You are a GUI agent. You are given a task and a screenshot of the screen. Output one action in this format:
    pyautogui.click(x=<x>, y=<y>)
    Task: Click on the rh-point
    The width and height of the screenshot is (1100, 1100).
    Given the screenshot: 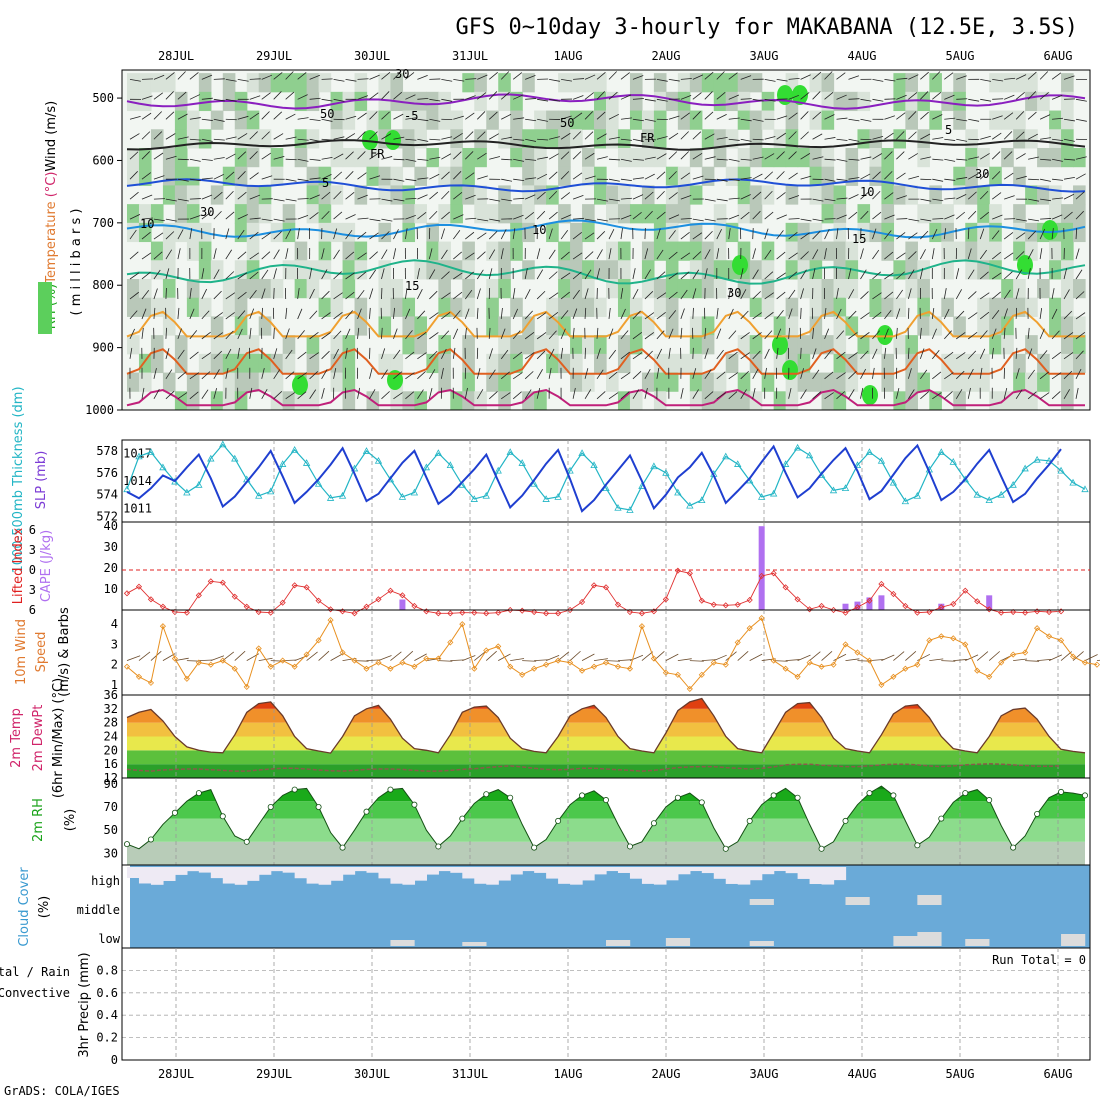 What is the action you would take?
    pyautogui.click(x=414, y=804)
    